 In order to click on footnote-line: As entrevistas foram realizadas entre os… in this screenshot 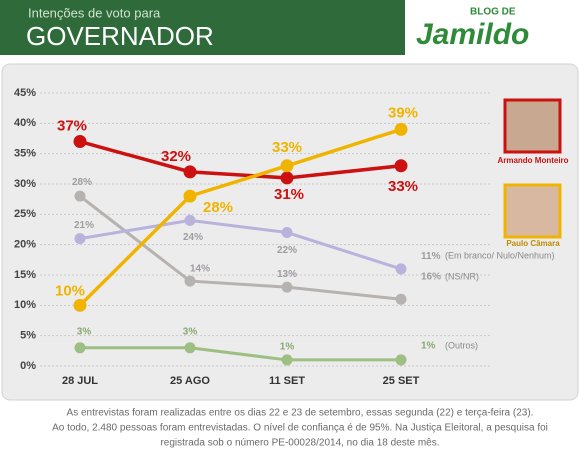, I will do `click(300, 413)`.